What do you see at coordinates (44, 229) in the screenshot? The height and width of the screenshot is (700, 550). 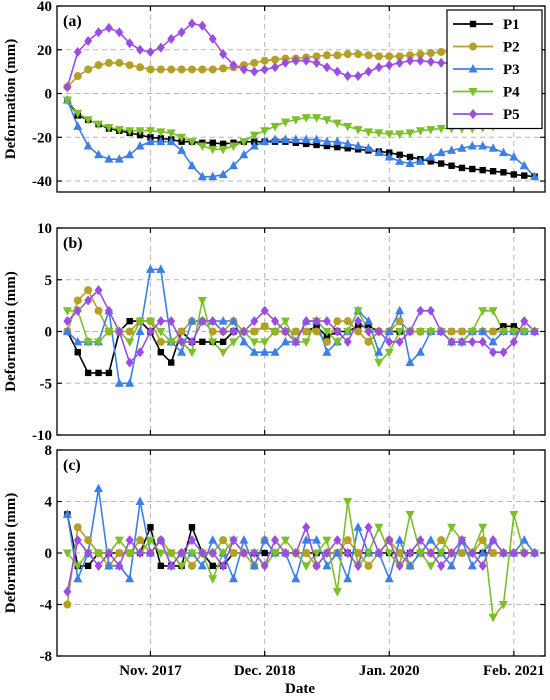 I see `y-tick-label: 10` at bounding box center [44, 229].